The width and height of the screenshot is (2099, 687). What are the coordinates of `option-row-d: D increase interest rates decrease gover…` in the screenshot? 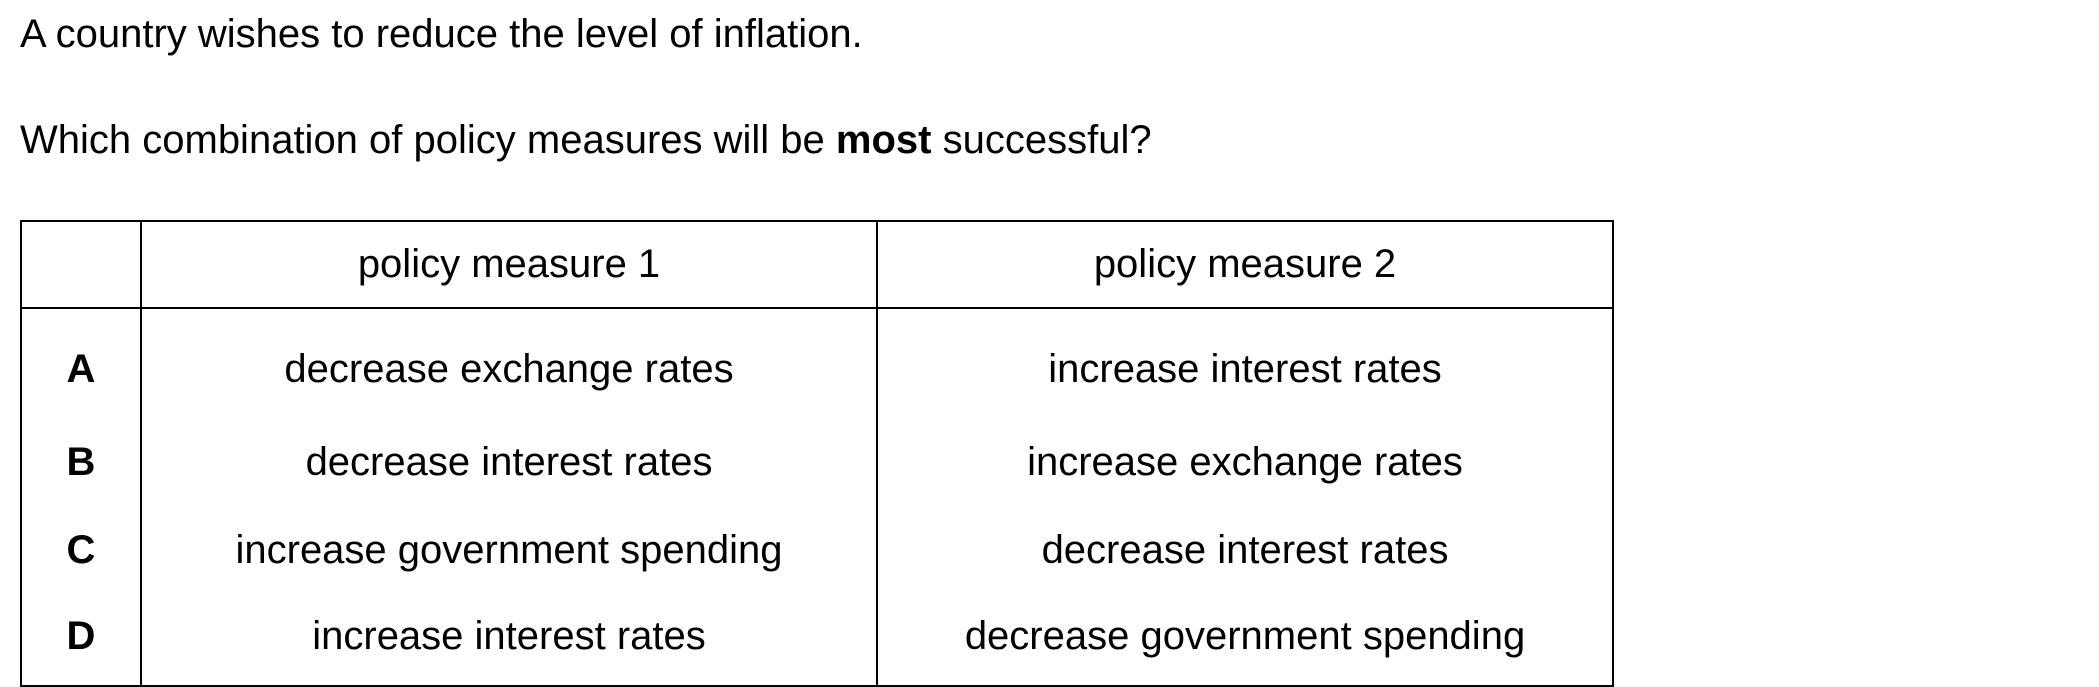 It's located at (817, 640).